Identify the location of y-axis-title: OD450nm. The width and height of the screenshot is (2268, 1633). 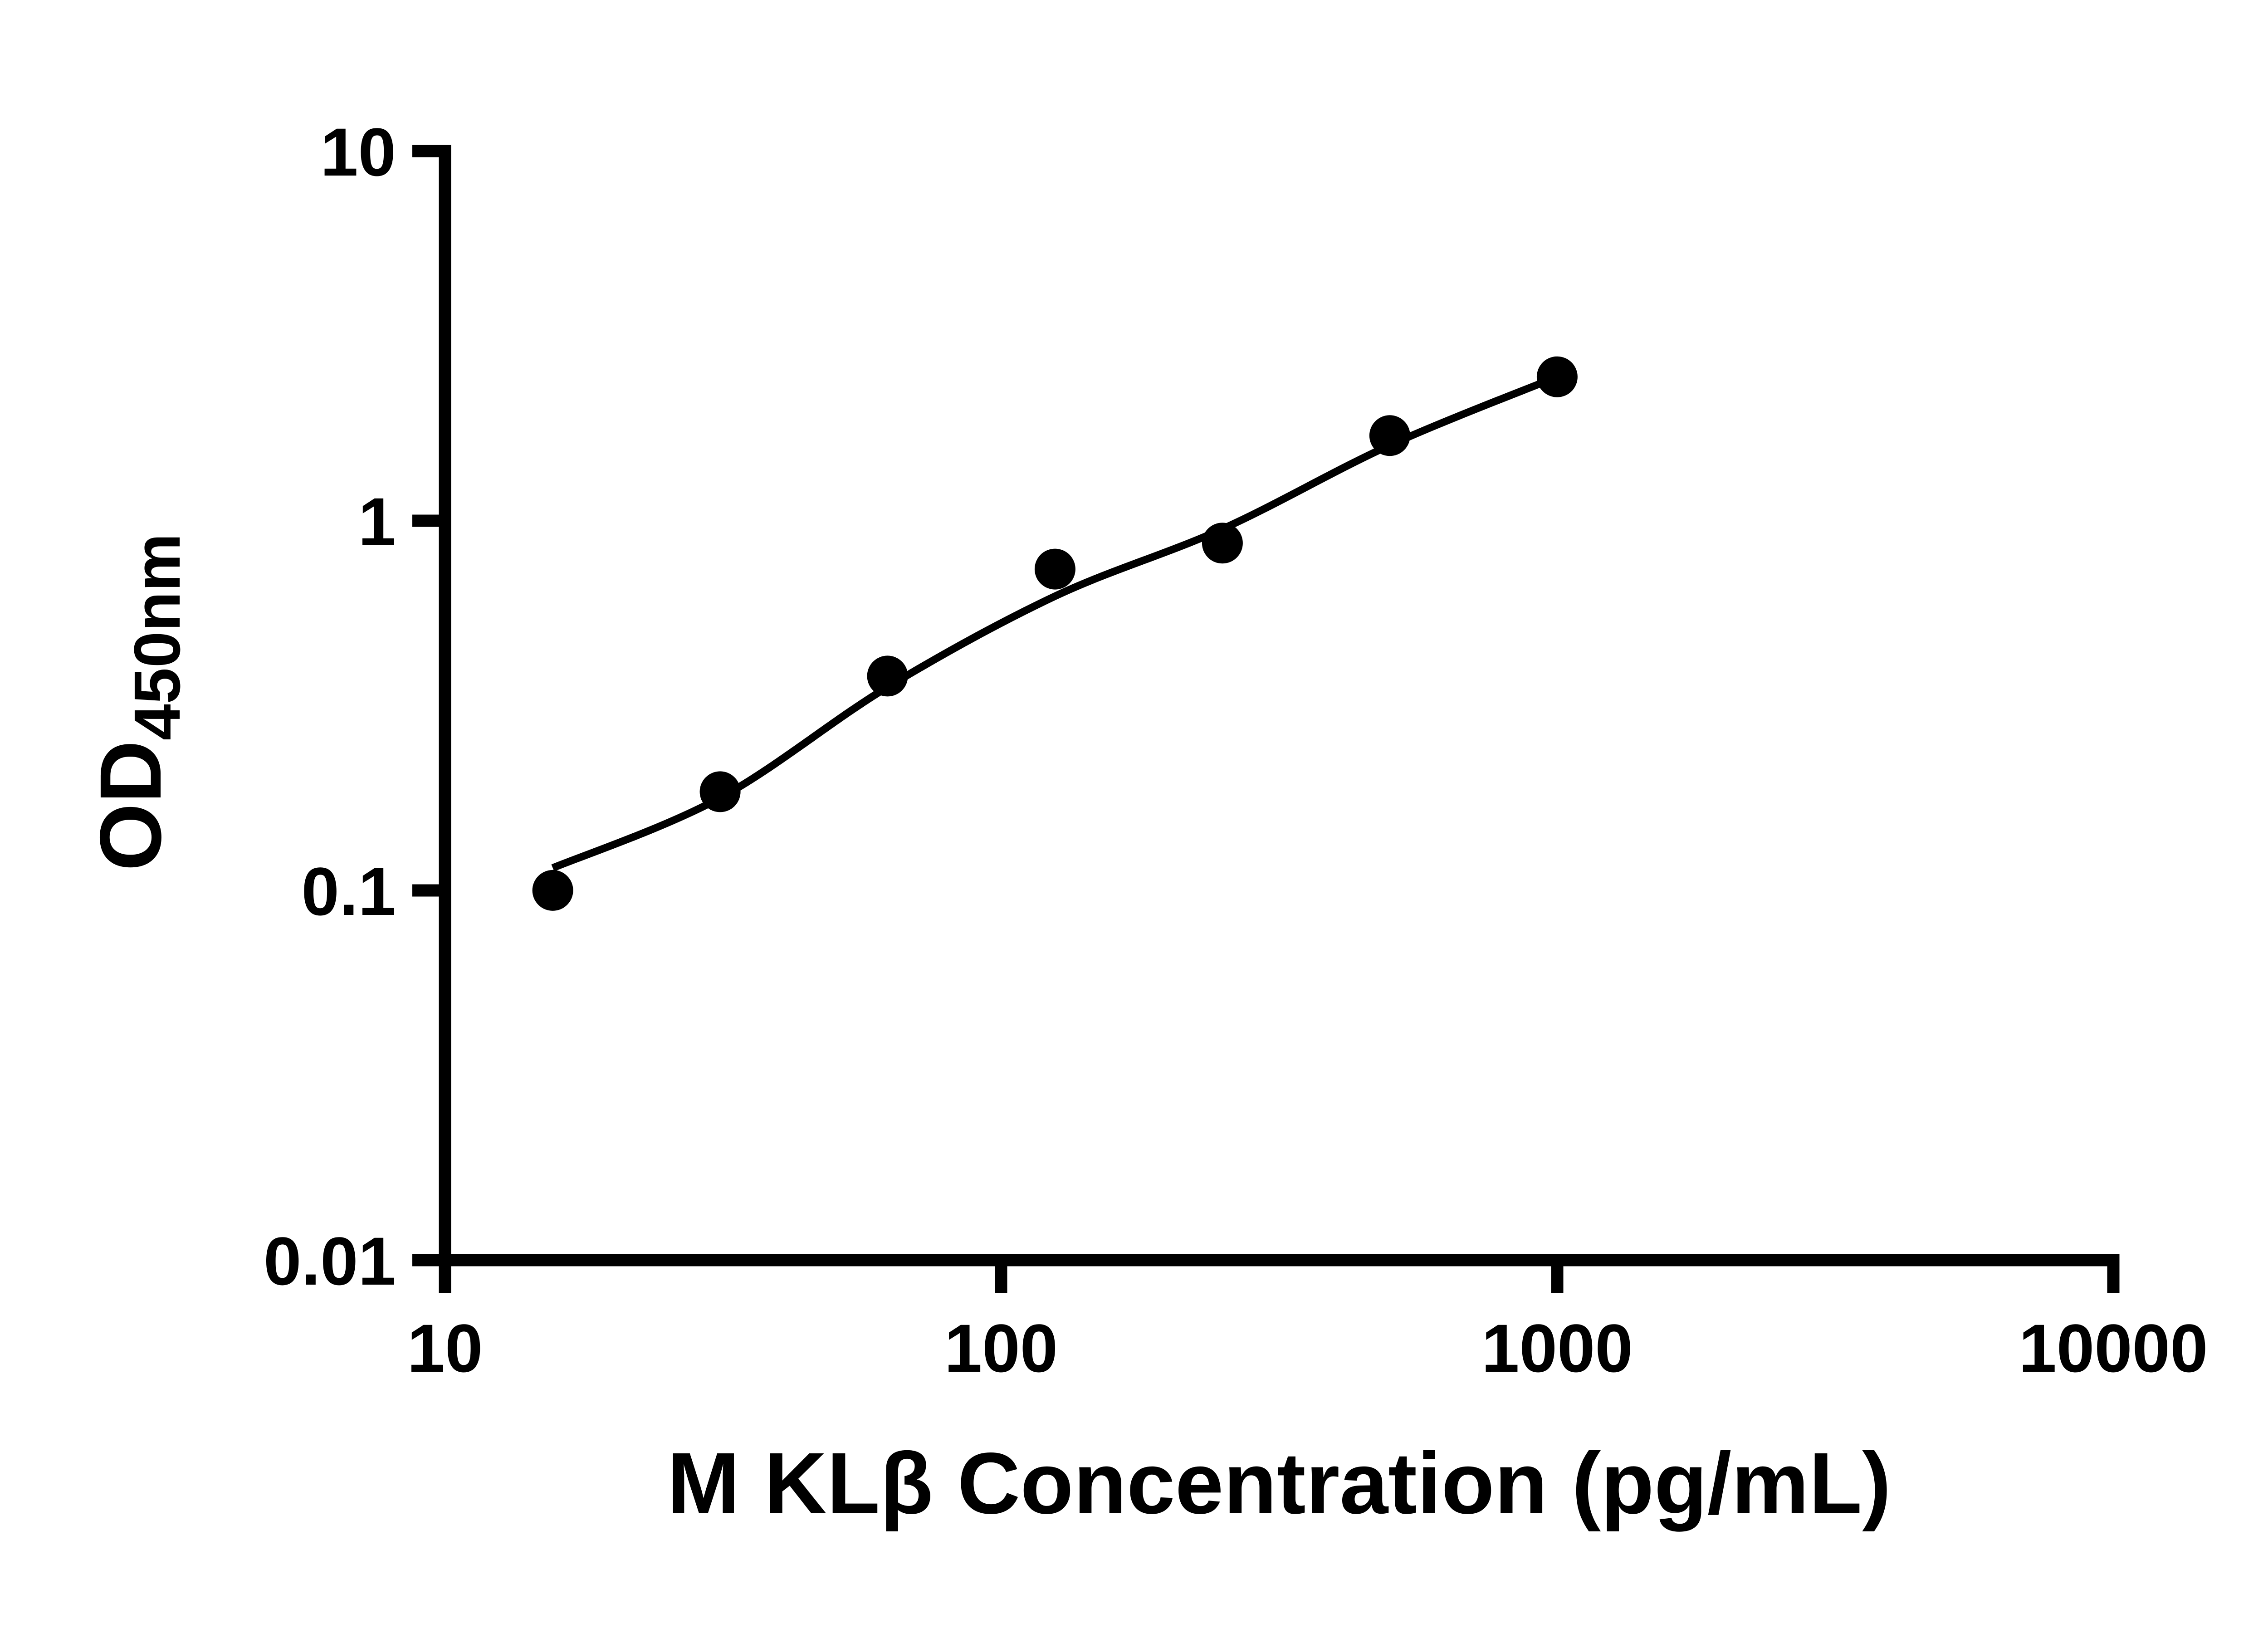
(138, 702).